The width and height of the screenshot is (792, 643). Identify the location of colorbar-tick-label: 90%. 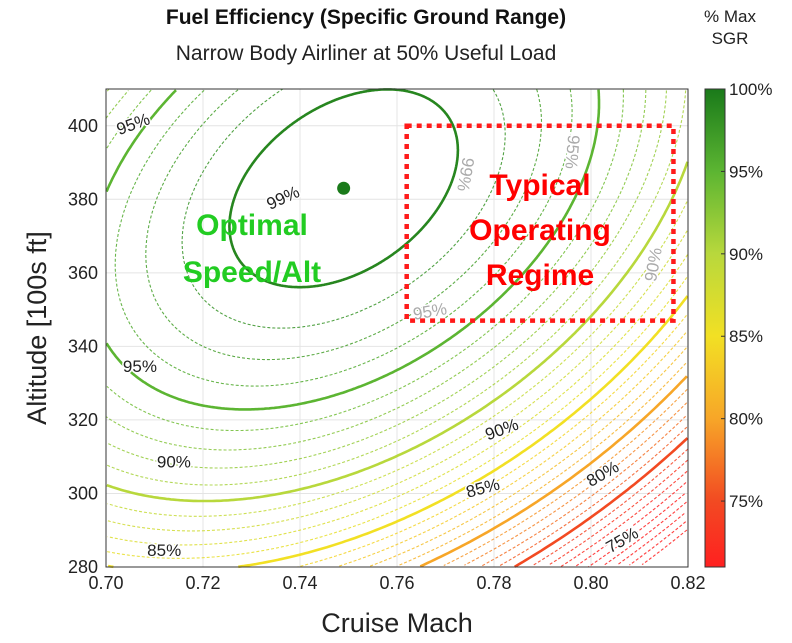
(746, 254).